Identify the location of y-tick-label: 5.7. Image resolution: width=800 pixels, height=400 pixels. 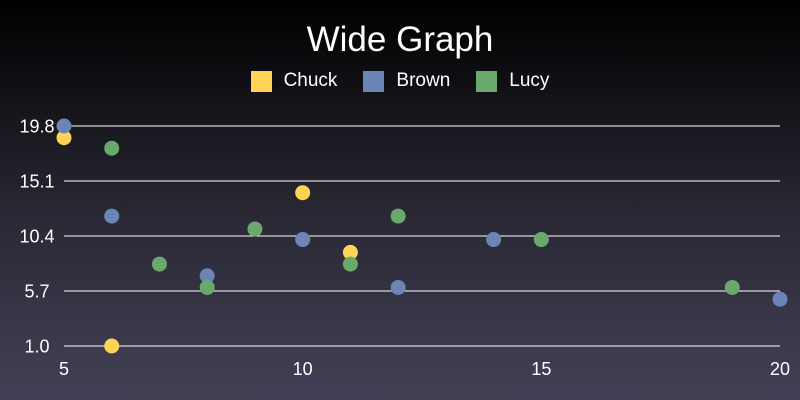
(36, 292).